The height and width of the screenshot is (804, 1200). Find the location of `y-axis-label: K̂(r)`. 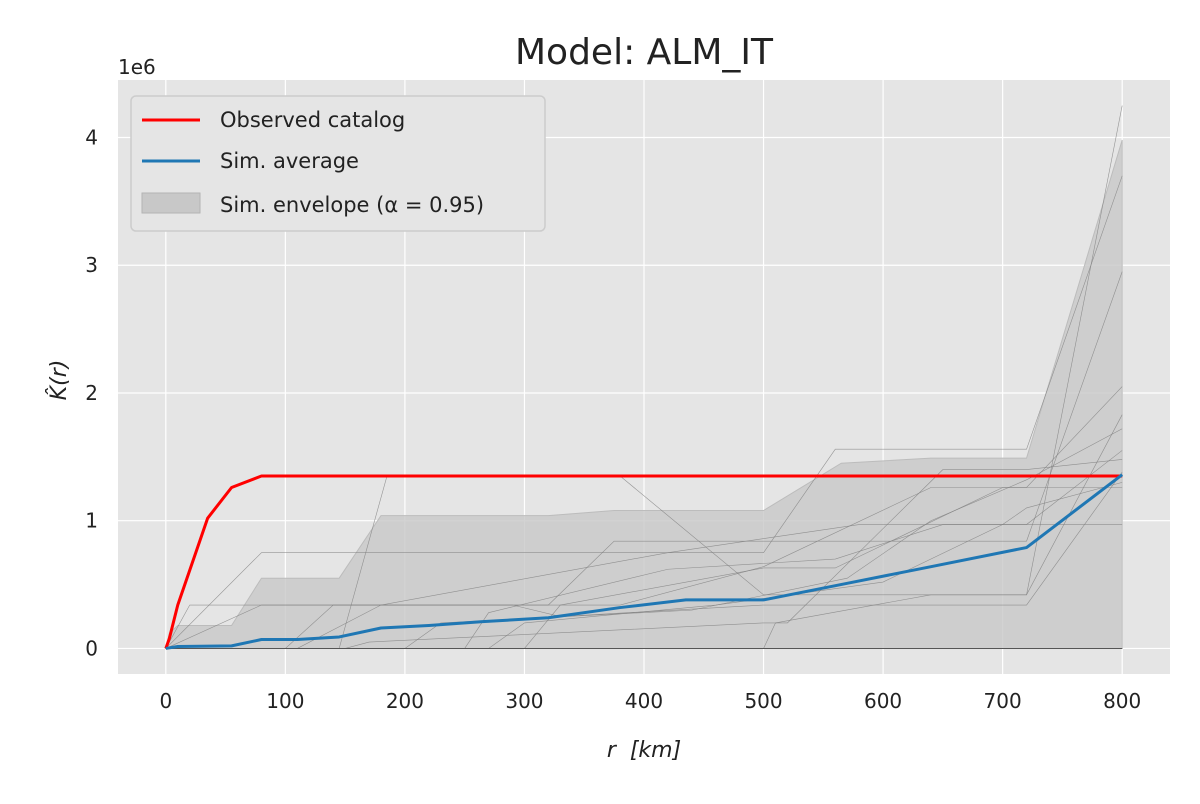

y-axis-label: K̂(r) is located at coordinates (59, 380).